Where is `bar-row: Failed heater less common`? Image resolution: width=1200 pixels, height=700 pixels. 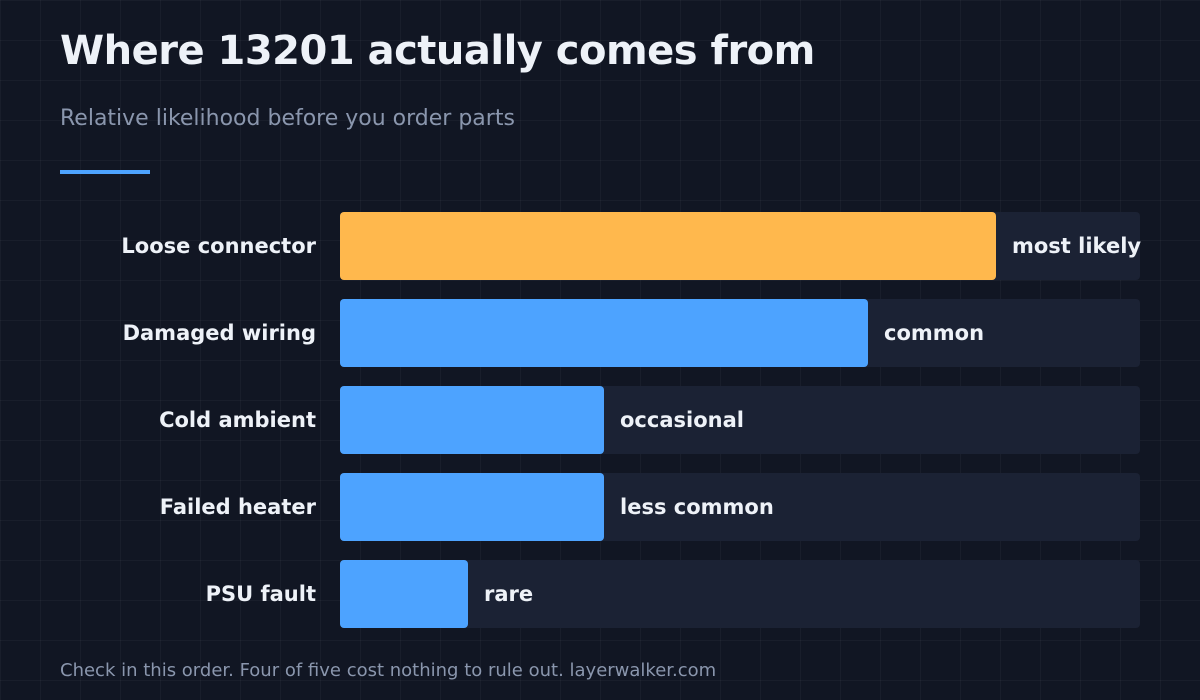 bar-row: Failed heater less common is located at coordinates (600, 507).